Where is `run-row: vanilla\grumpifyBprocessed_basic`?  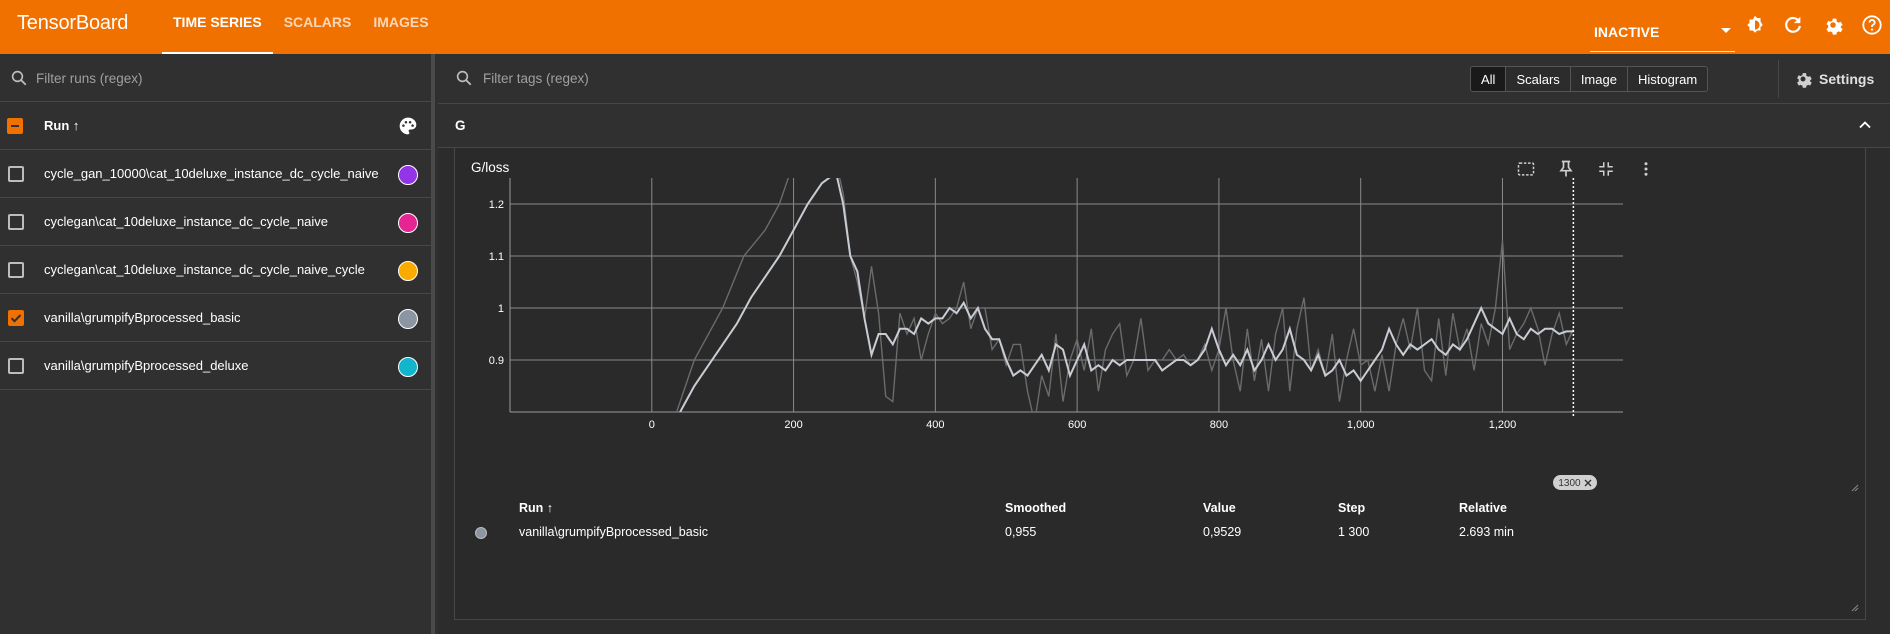
run-row: vanilla\grumpifyBprocessed_basic is located at coordinates (215, 318).